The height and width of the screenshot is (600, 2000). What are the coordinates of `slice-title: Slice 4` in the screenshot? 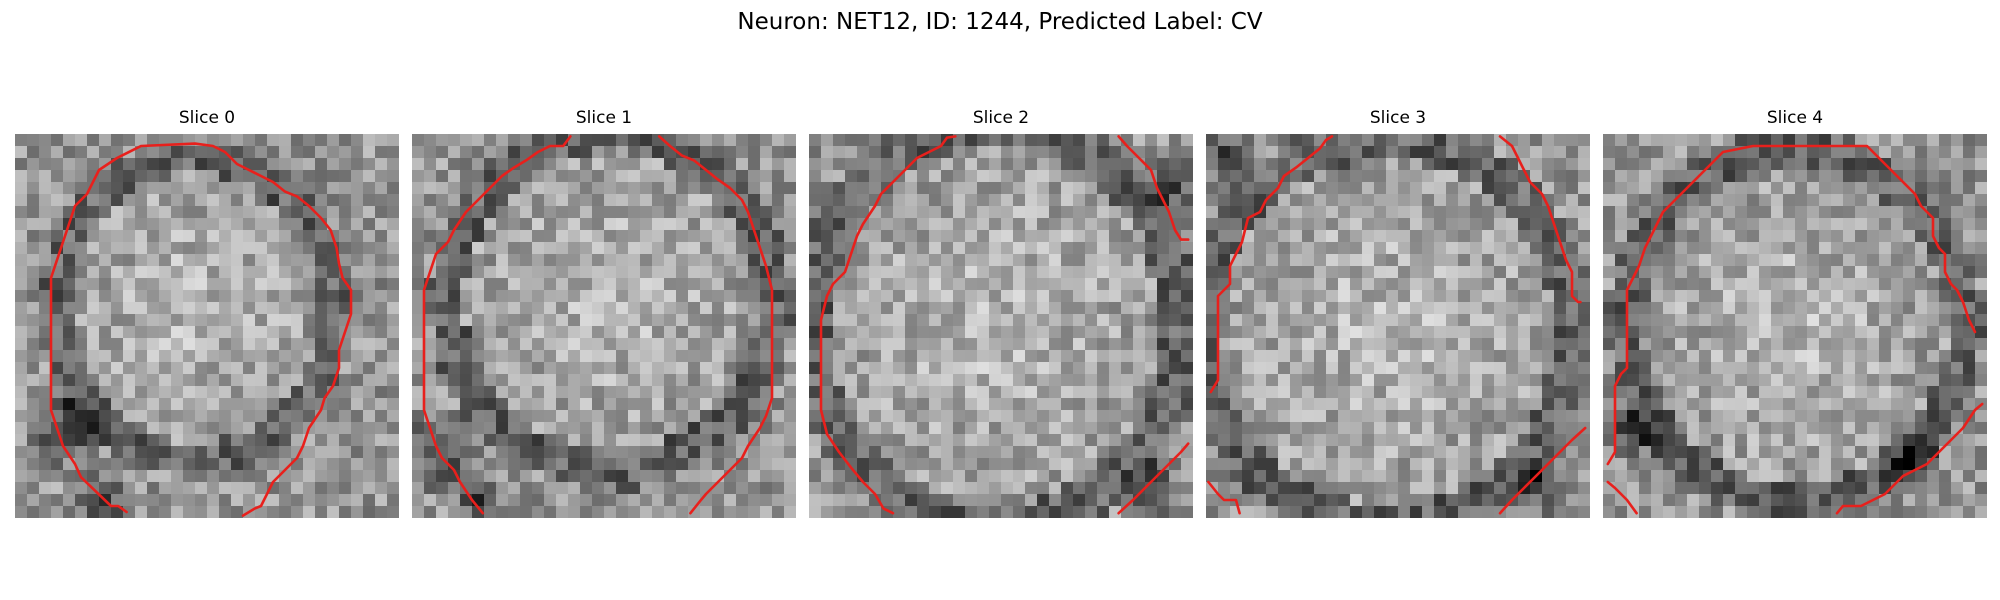 It's located at (1795, 118).